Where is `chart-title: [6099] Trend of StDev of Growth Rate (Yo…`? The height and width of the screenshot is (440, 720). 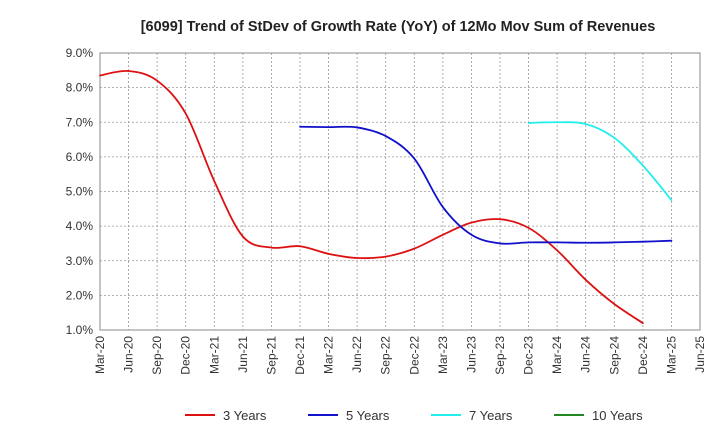 chart-title: [6099] Trend of StDev of Growth Rate (Yo… is located at coordinates (398, 27).